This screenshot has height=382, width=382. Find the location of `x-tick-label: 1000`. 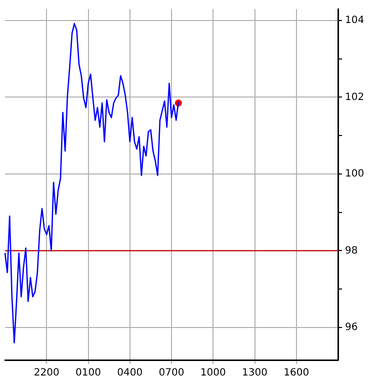

x-tick-label: 1000 is located at coordinates (213, 373).